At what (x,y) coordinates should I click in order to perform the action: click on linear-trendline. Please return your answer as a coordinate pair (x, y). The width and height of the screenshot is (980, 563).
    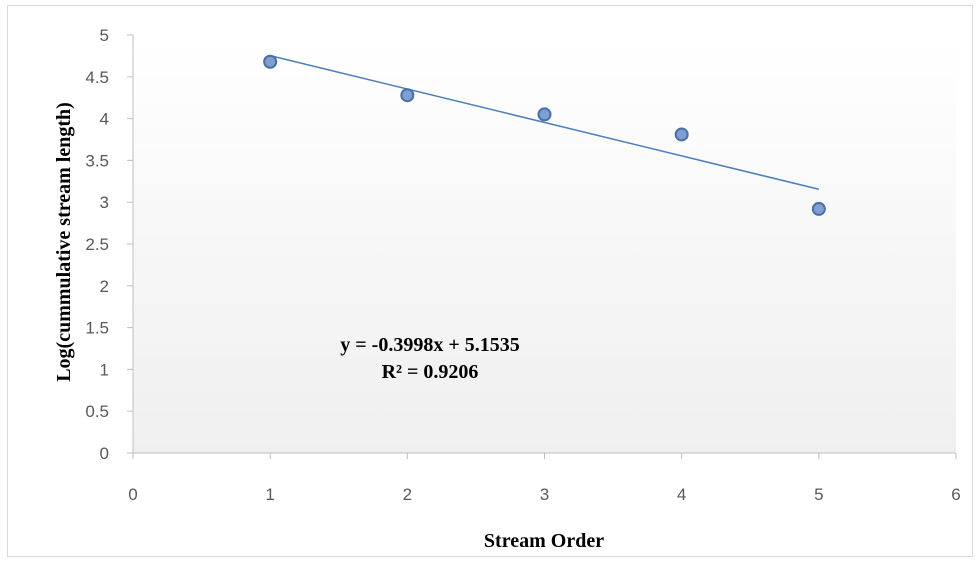
    Looking at the image, I should click on (544, 122).